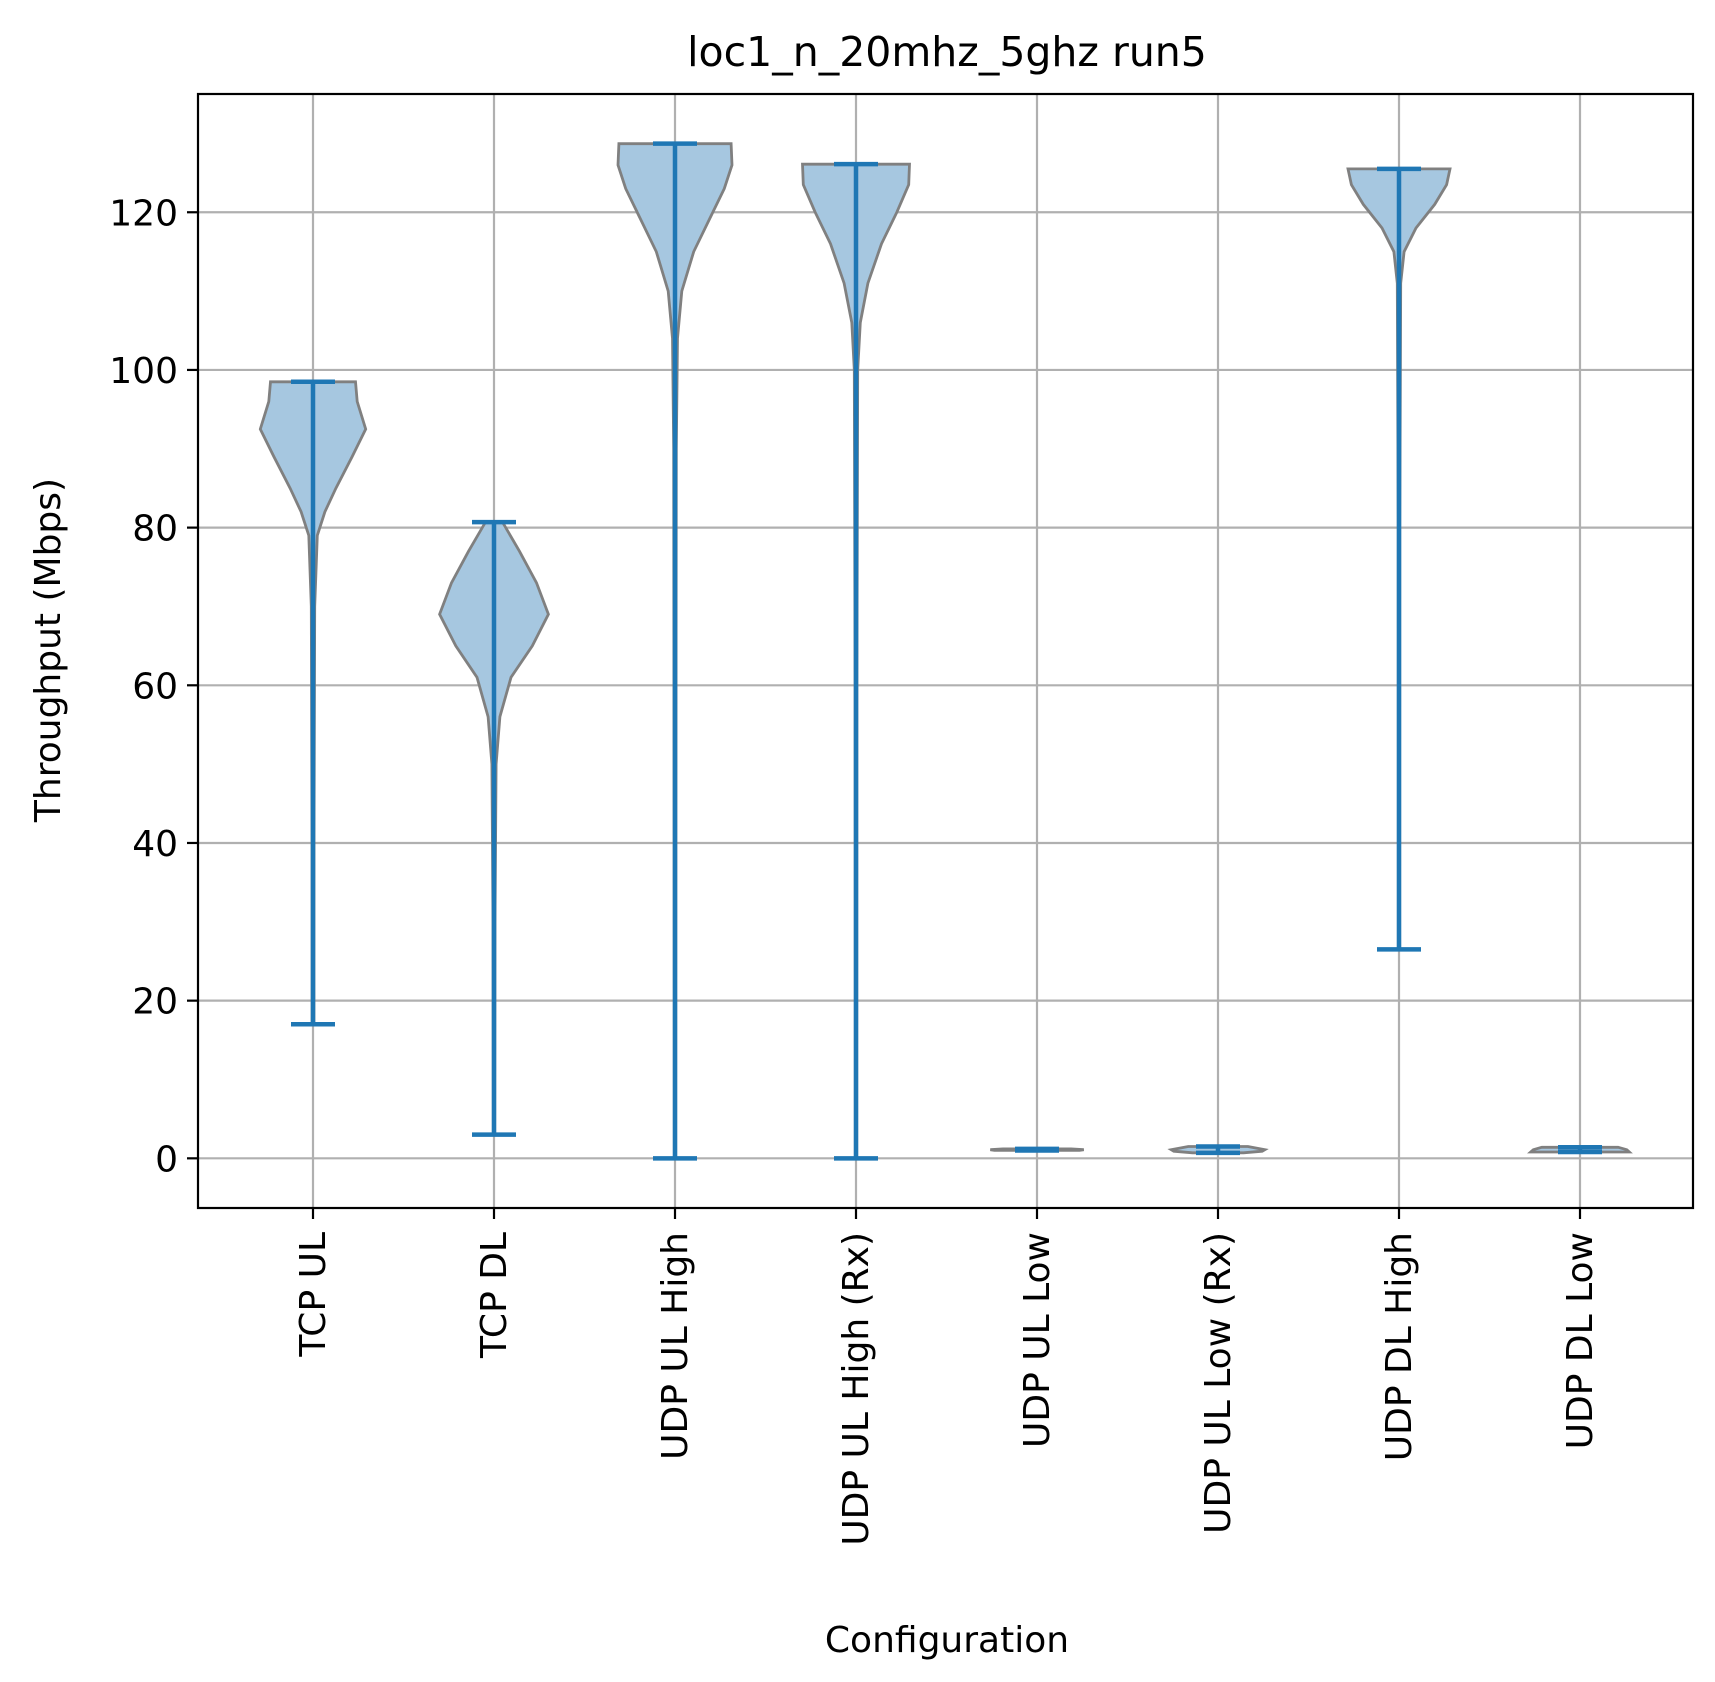 The width and height of the screenshot is (1715, 1682). What do you see at coordinates (155, 1002) in the screenshot?
I see `y-tick-label: 20` at bounding box center [155, 1002].